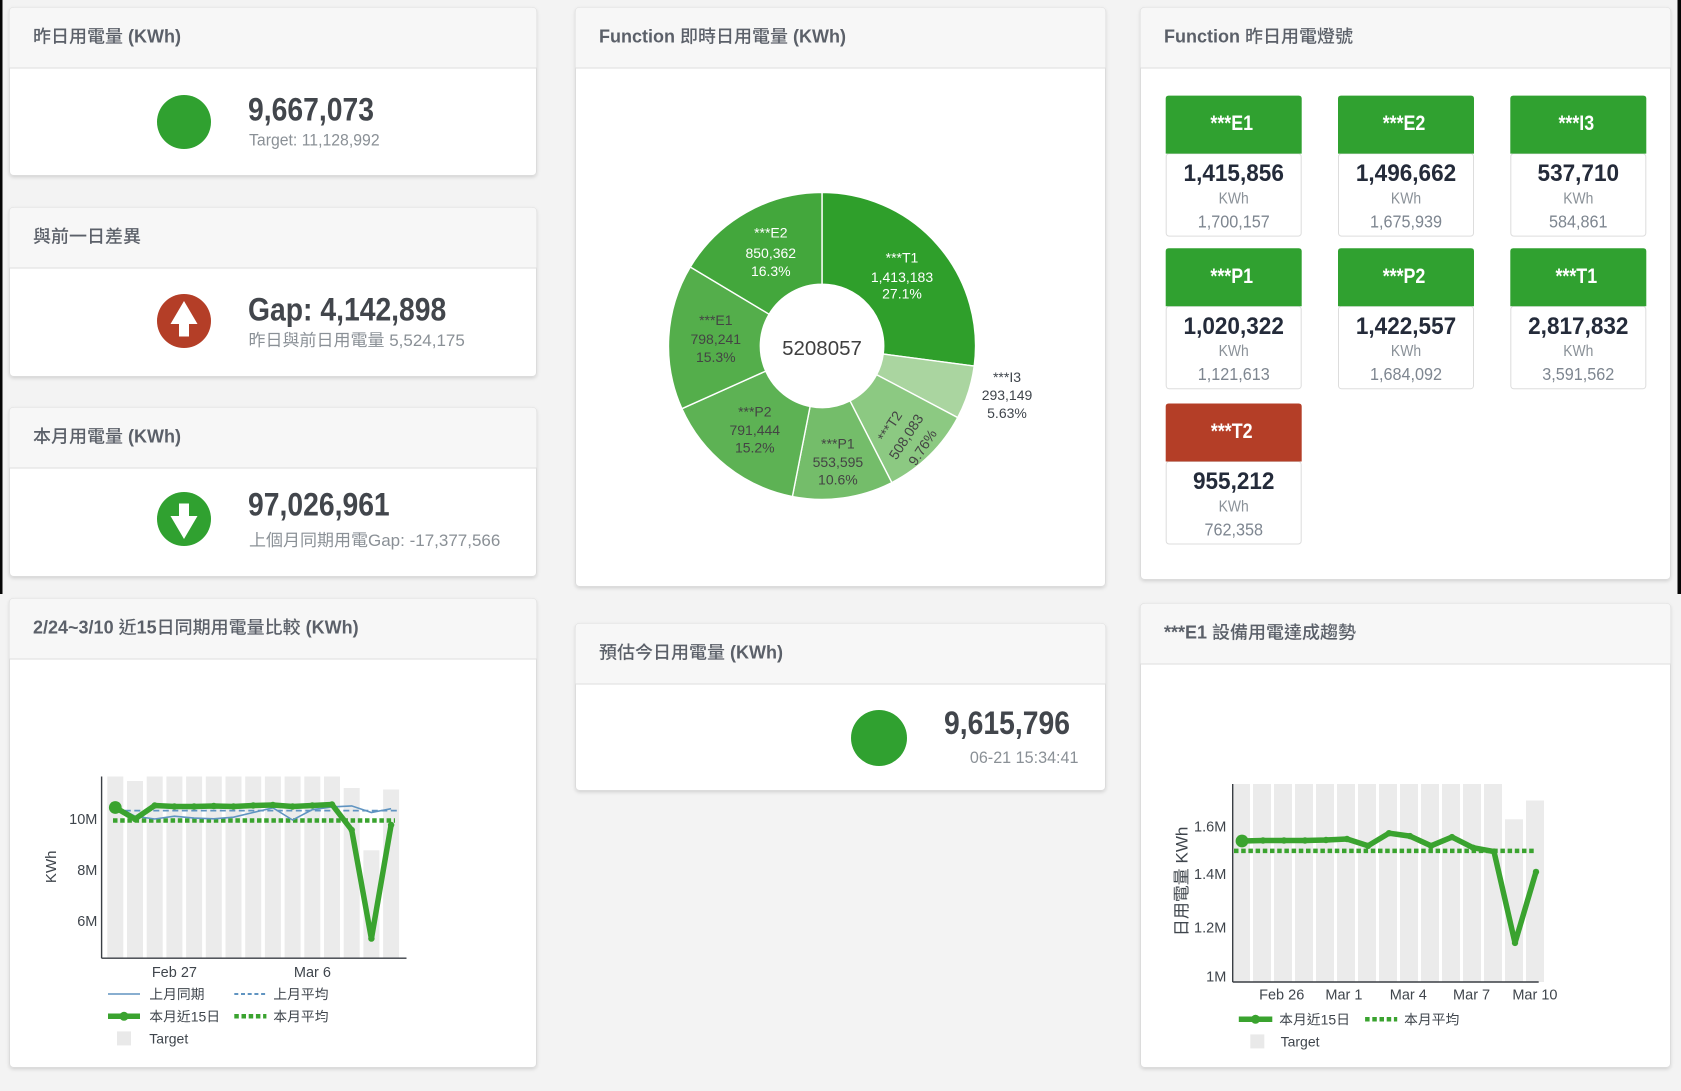 The width and height of the screenshot is (1681, 1091). What do you see at coordinates (1406, 325) in the screenshot?
I see `svg-text: 1,422,557` at bounding box center [1406, 325].